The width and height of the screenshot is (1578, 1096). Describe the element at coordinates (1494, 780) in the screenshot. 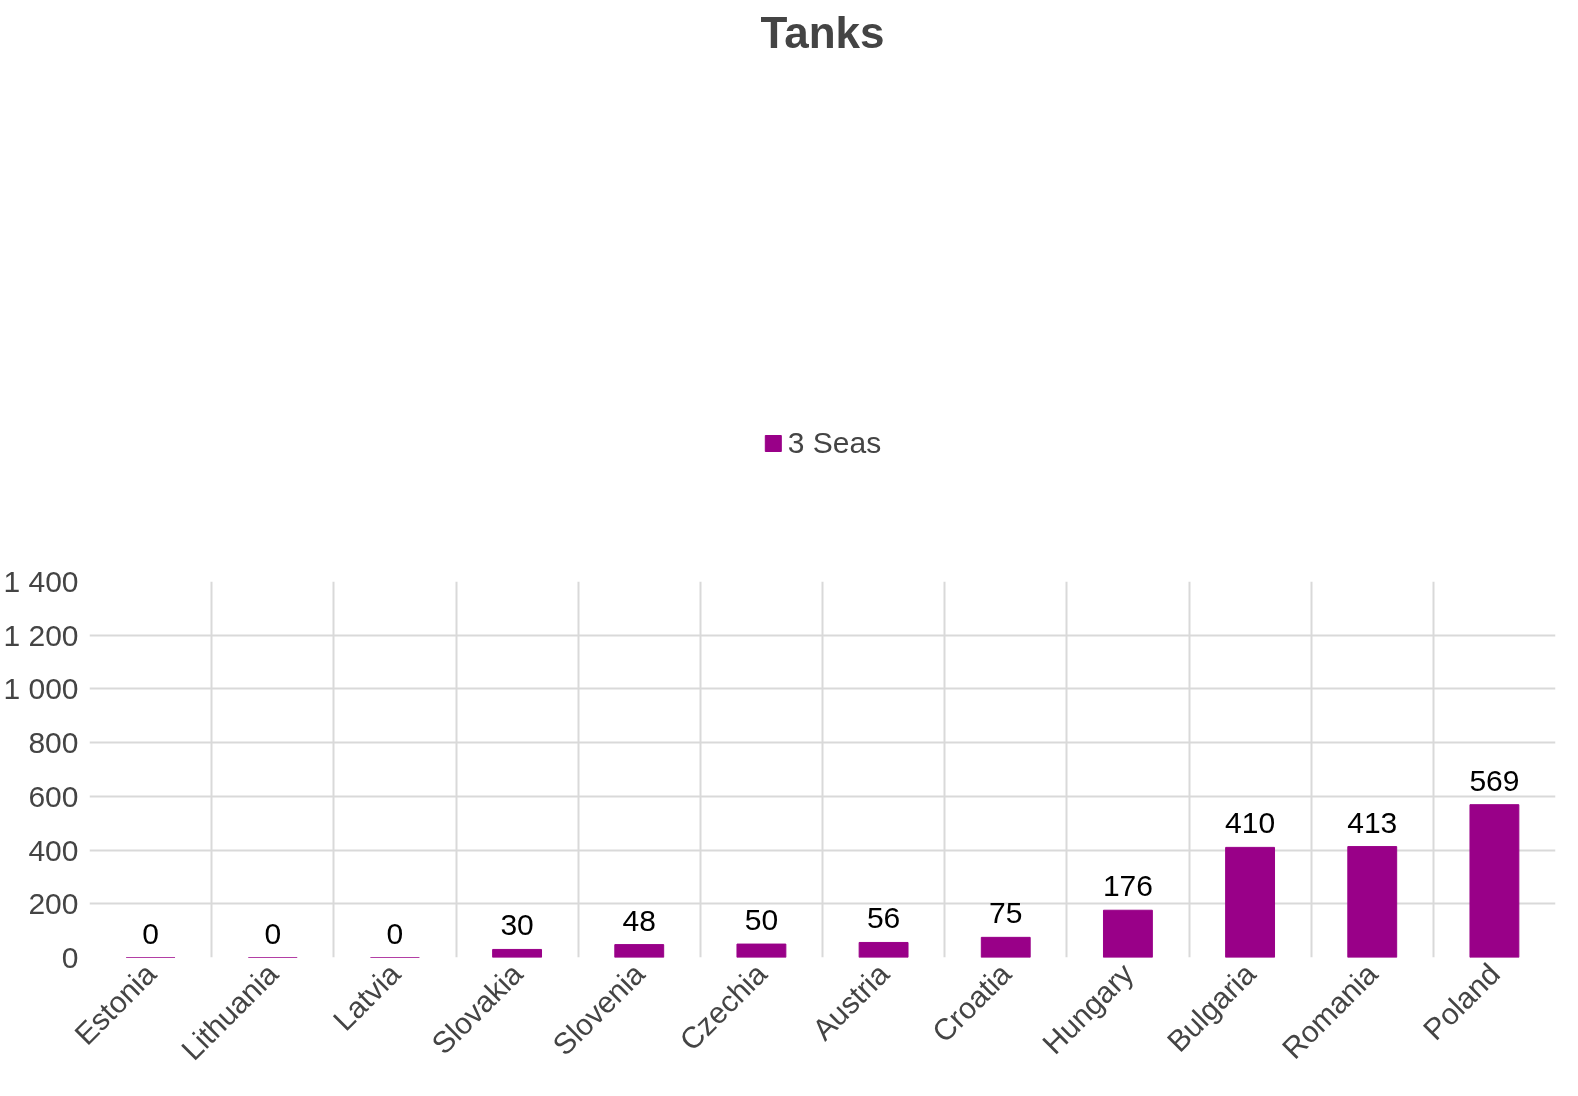

I see `data-label: 569` at that location.